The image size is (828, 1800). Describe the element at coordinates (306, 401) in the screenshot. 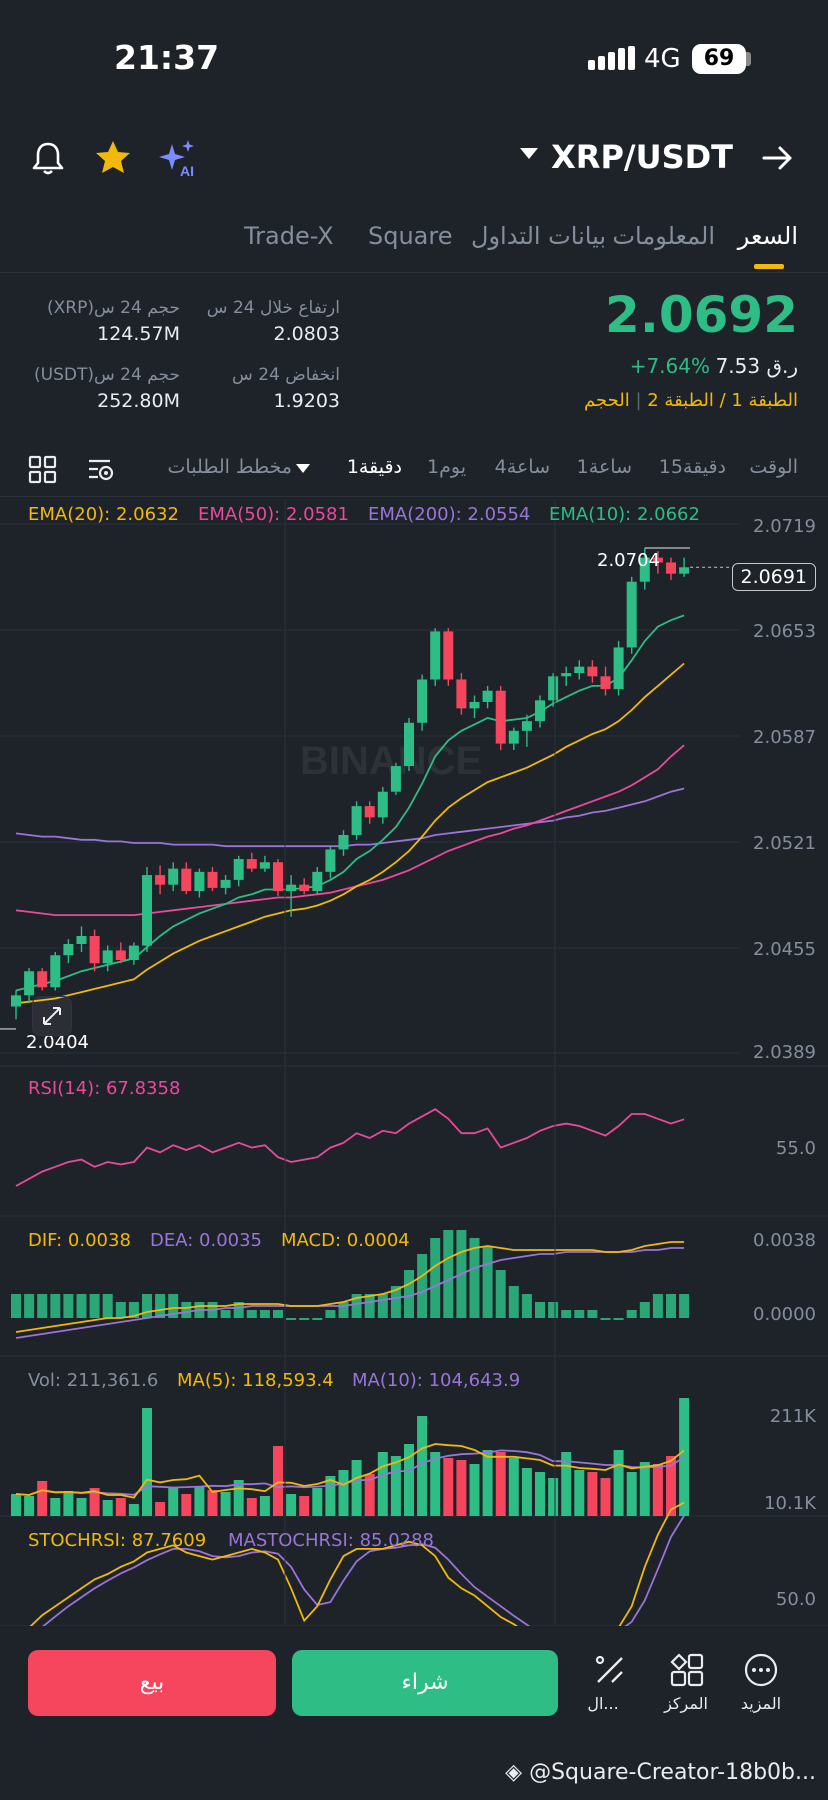

I see `low-24h-value: 1.9203` at that location.